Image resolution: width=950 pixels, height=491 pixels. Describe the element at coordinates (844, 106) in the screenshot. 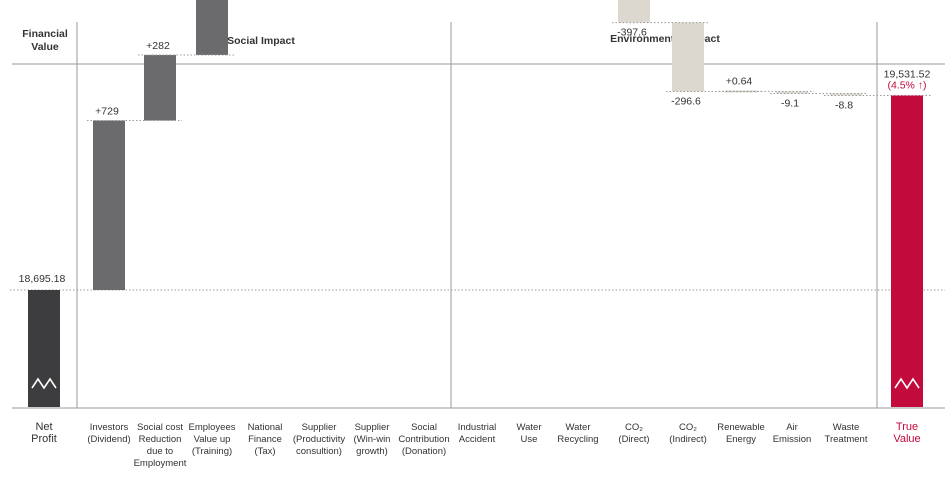

I see `value-label-step-15: -8.8` at that location.